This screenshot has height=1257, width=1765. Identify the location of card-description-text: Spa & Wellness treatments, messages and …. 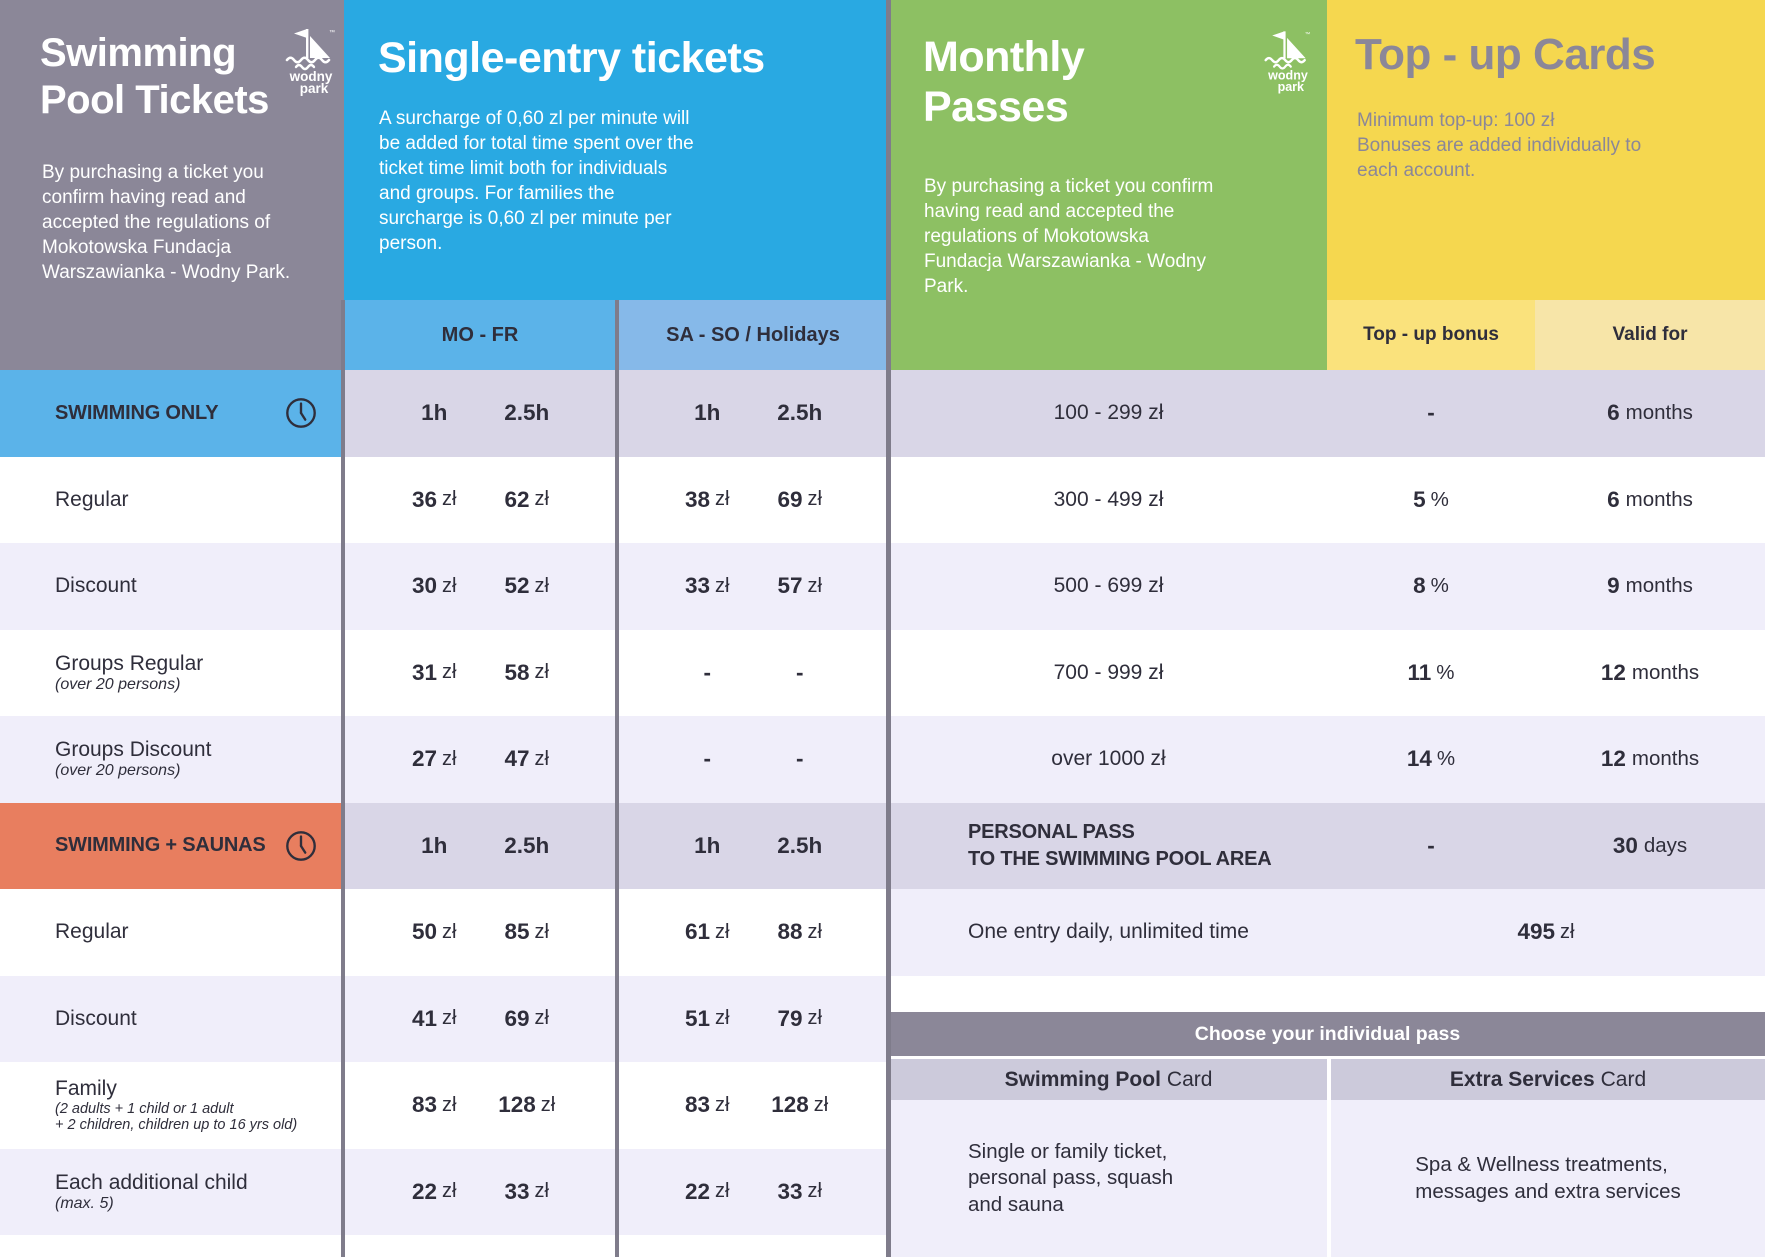
(1548, 1177).